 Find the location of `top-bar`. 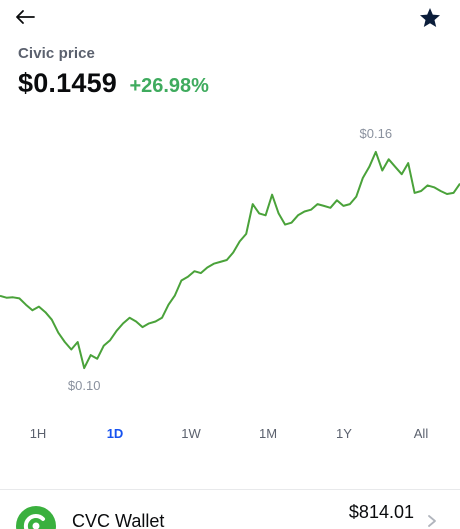

top-bar is located at coordinates (230, 18).